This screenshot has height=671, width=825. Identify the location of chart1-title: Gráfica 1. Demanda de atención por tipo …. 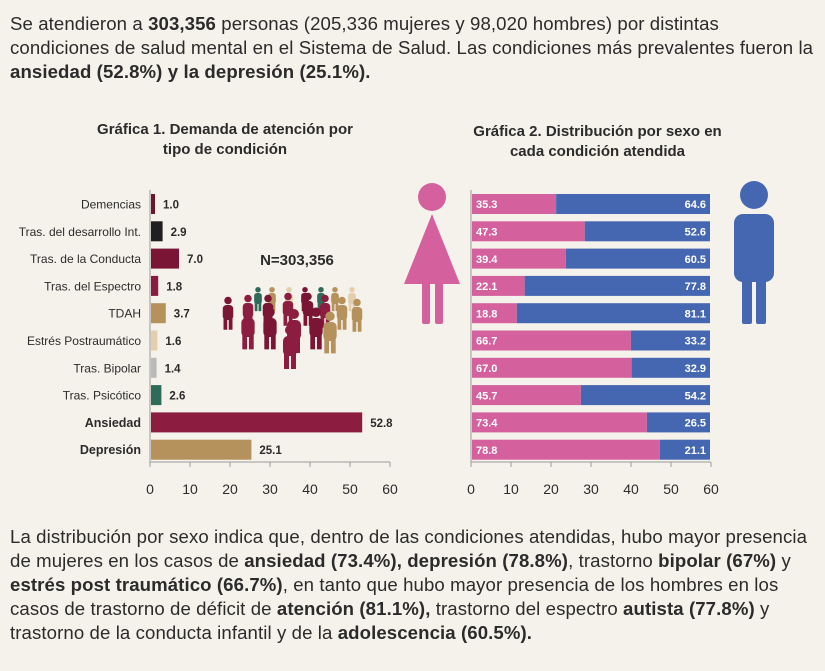
(225, 139).